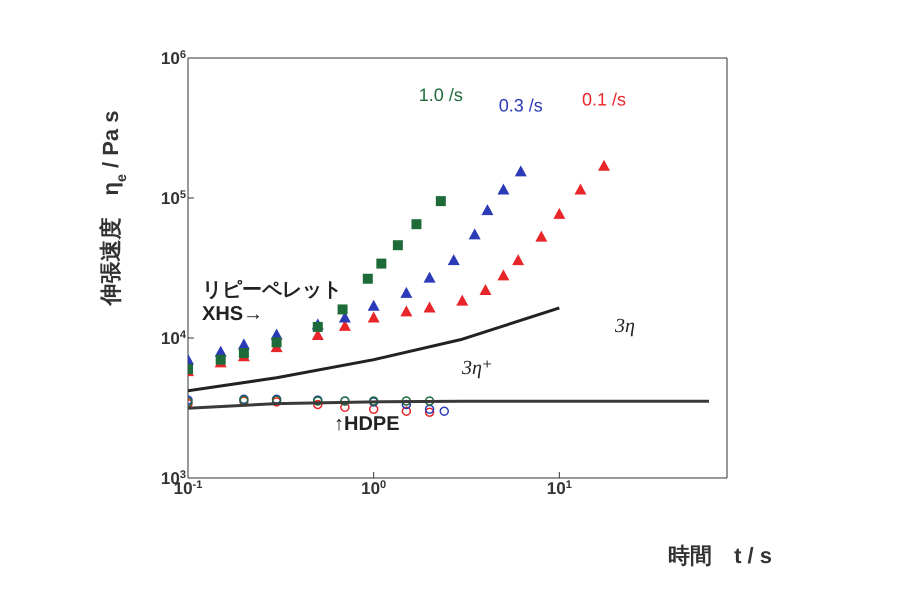 The height and width of the screenshot is (600, 900). Describe the element at coordinates (477, 368) in the screenshot. I see `annotation: 3η⁺` at that location.